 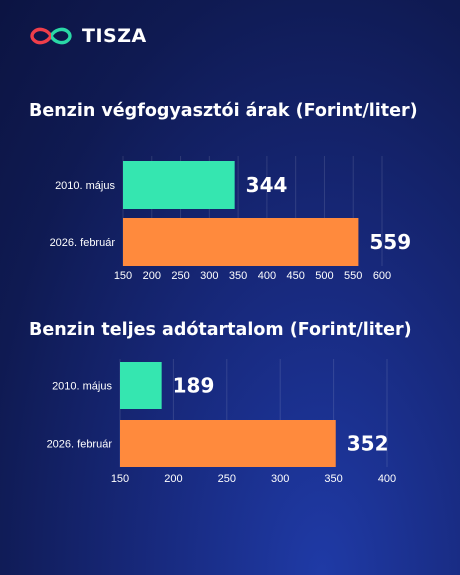 What do you see at coordinates (194, 386) in the screenshot?
I see `data-label: 189` at bounding box center [194, 386].